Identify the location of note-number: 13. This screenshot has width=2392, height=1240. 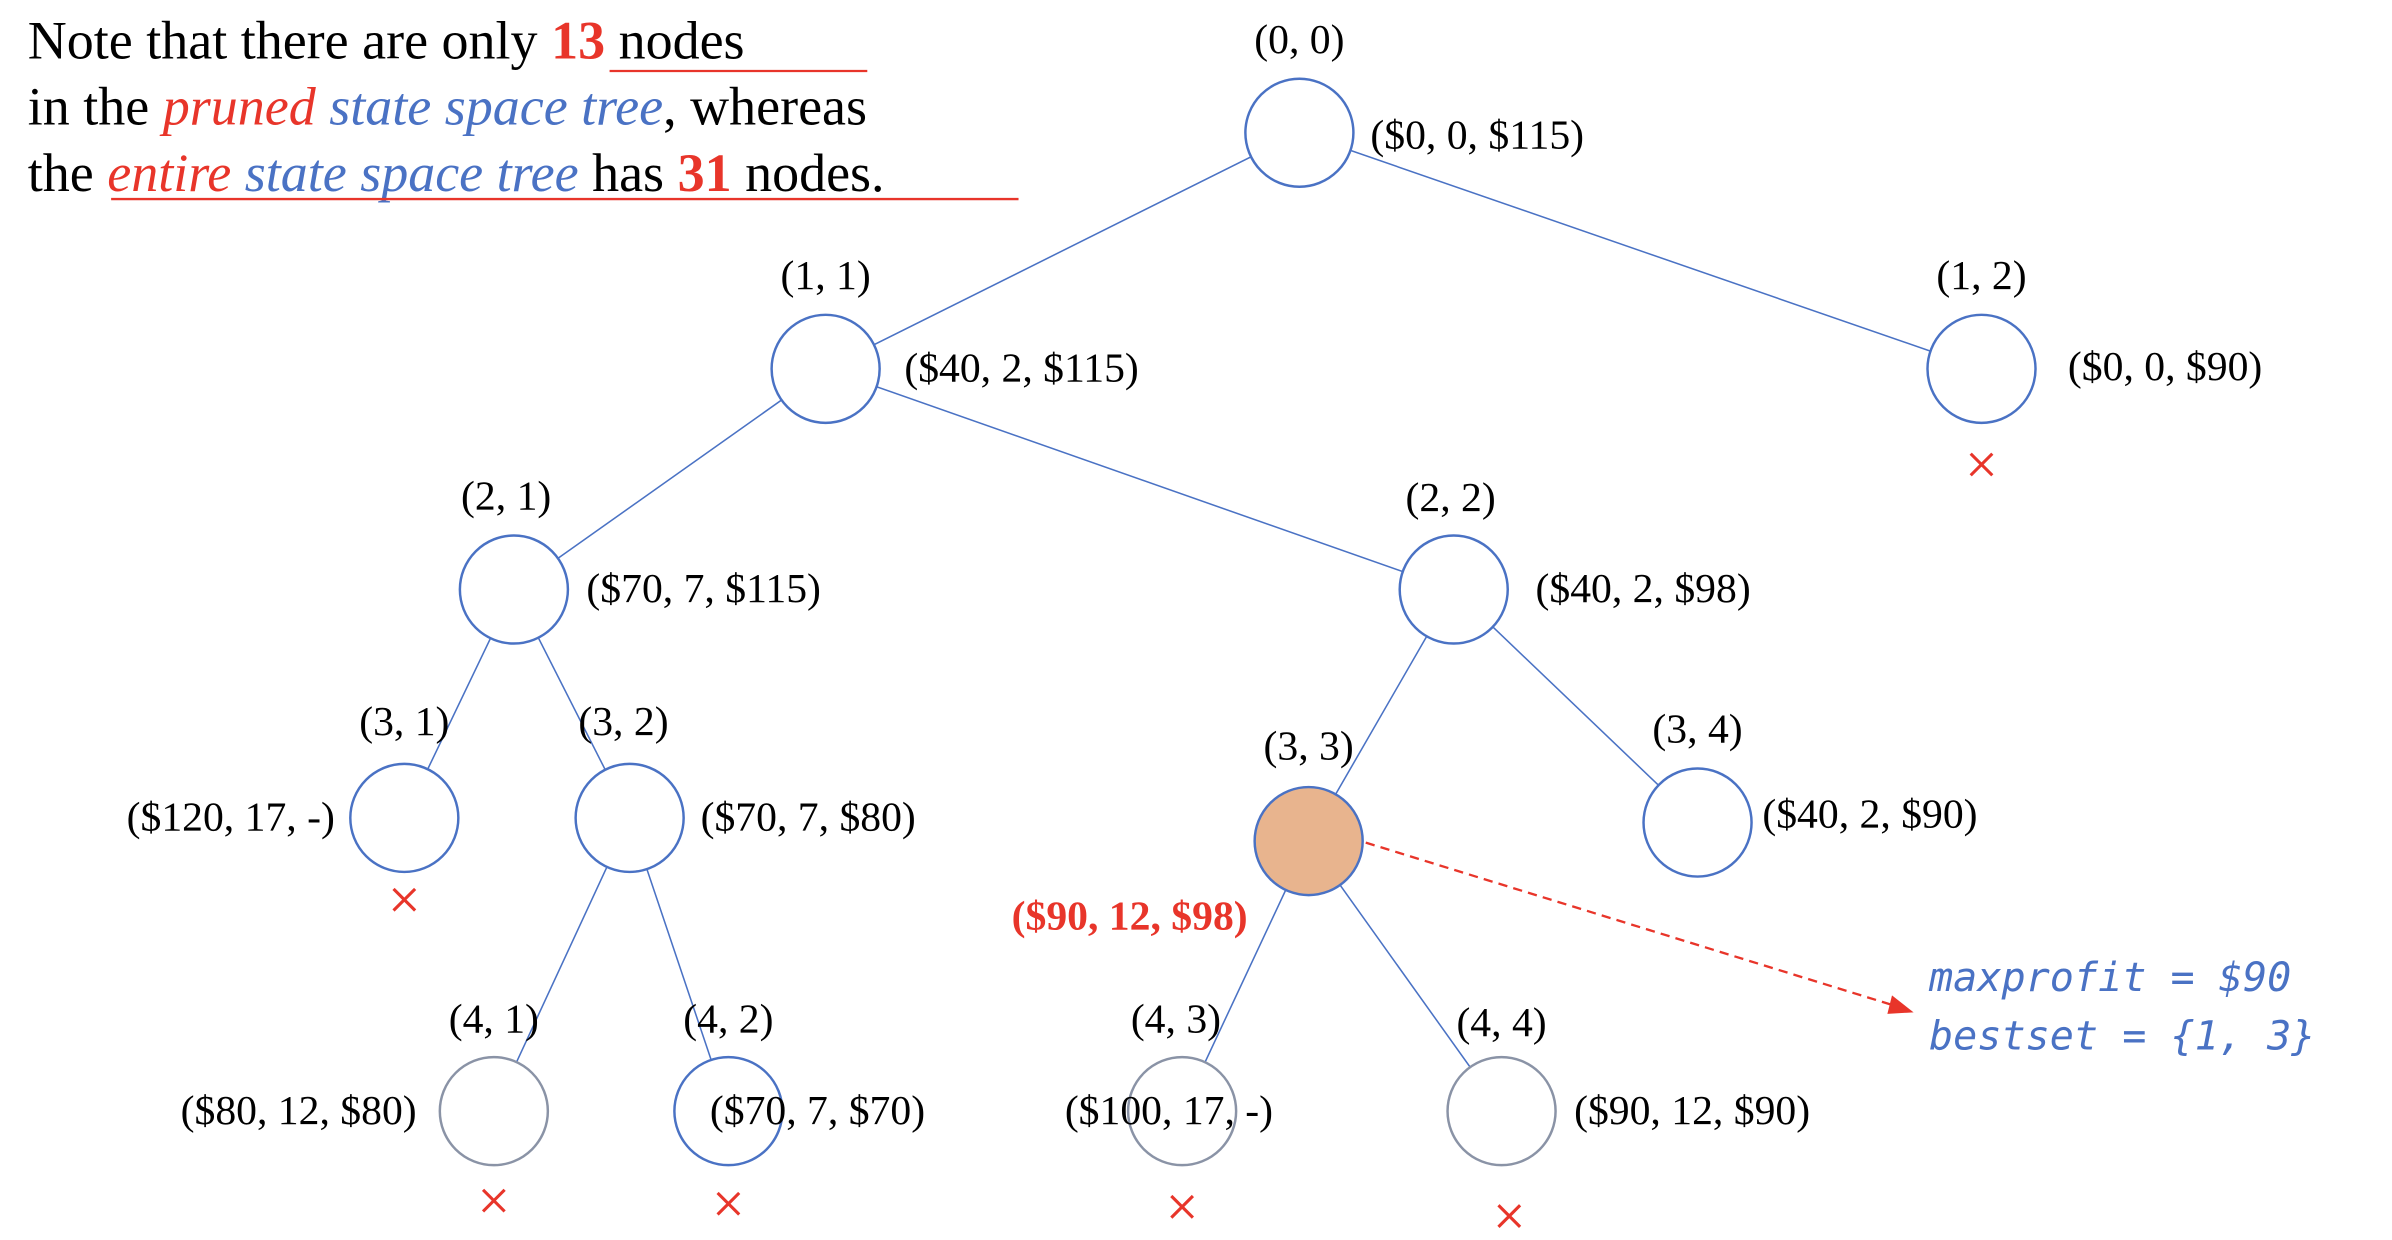
(578, 41).